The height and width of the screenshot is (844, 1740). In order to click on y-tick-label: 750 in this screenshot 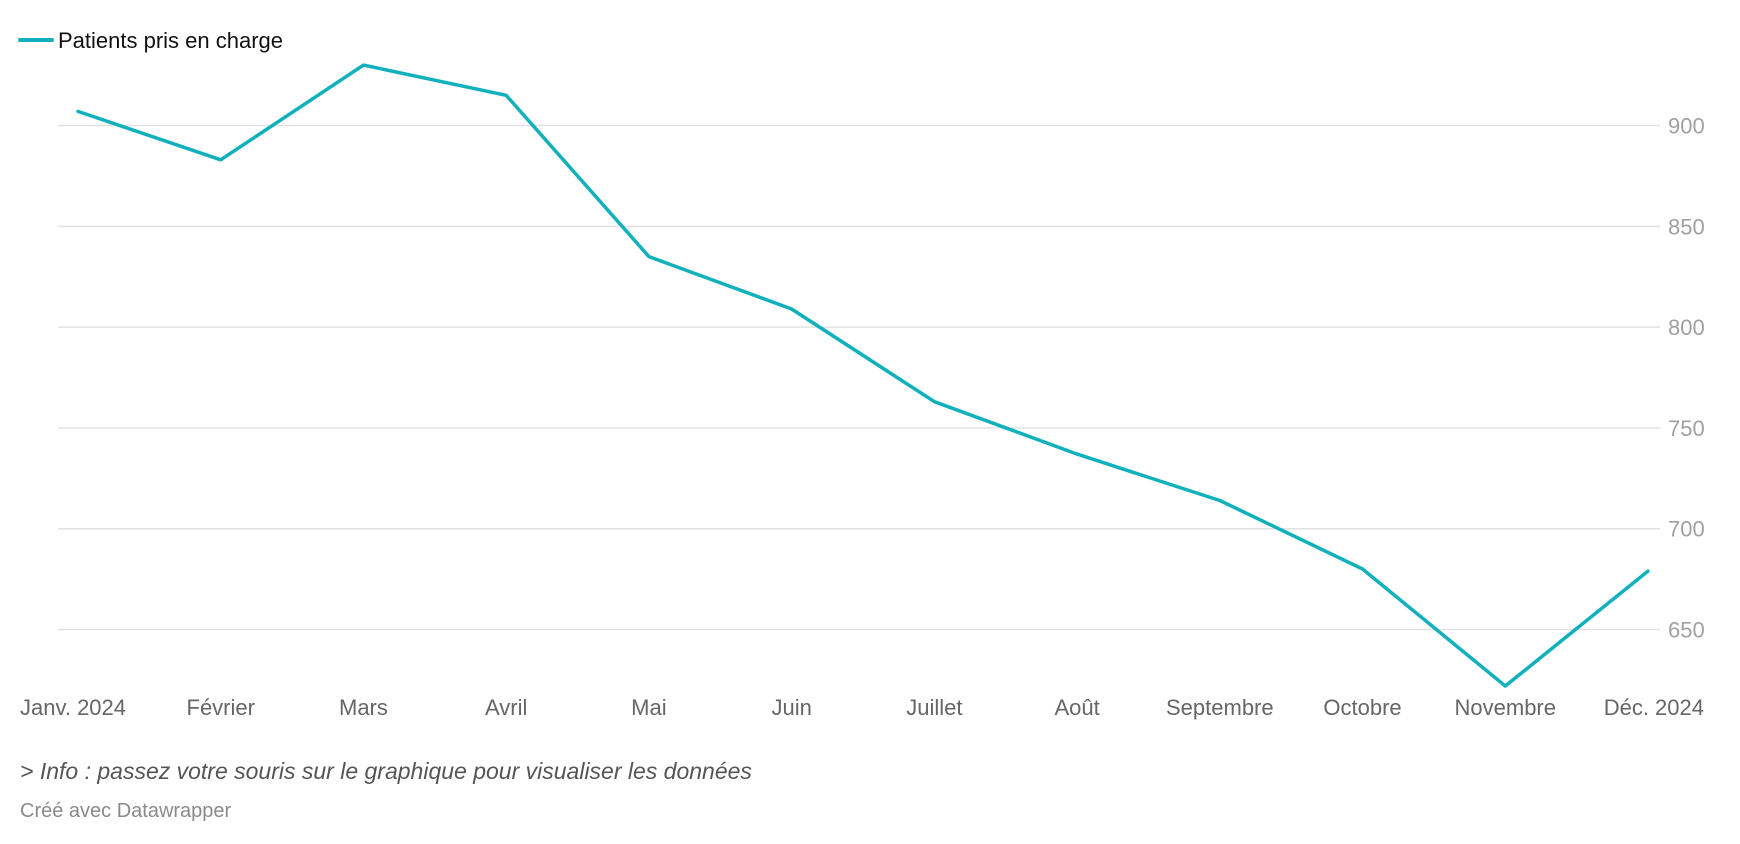, I will do `click(1686, 428)`.